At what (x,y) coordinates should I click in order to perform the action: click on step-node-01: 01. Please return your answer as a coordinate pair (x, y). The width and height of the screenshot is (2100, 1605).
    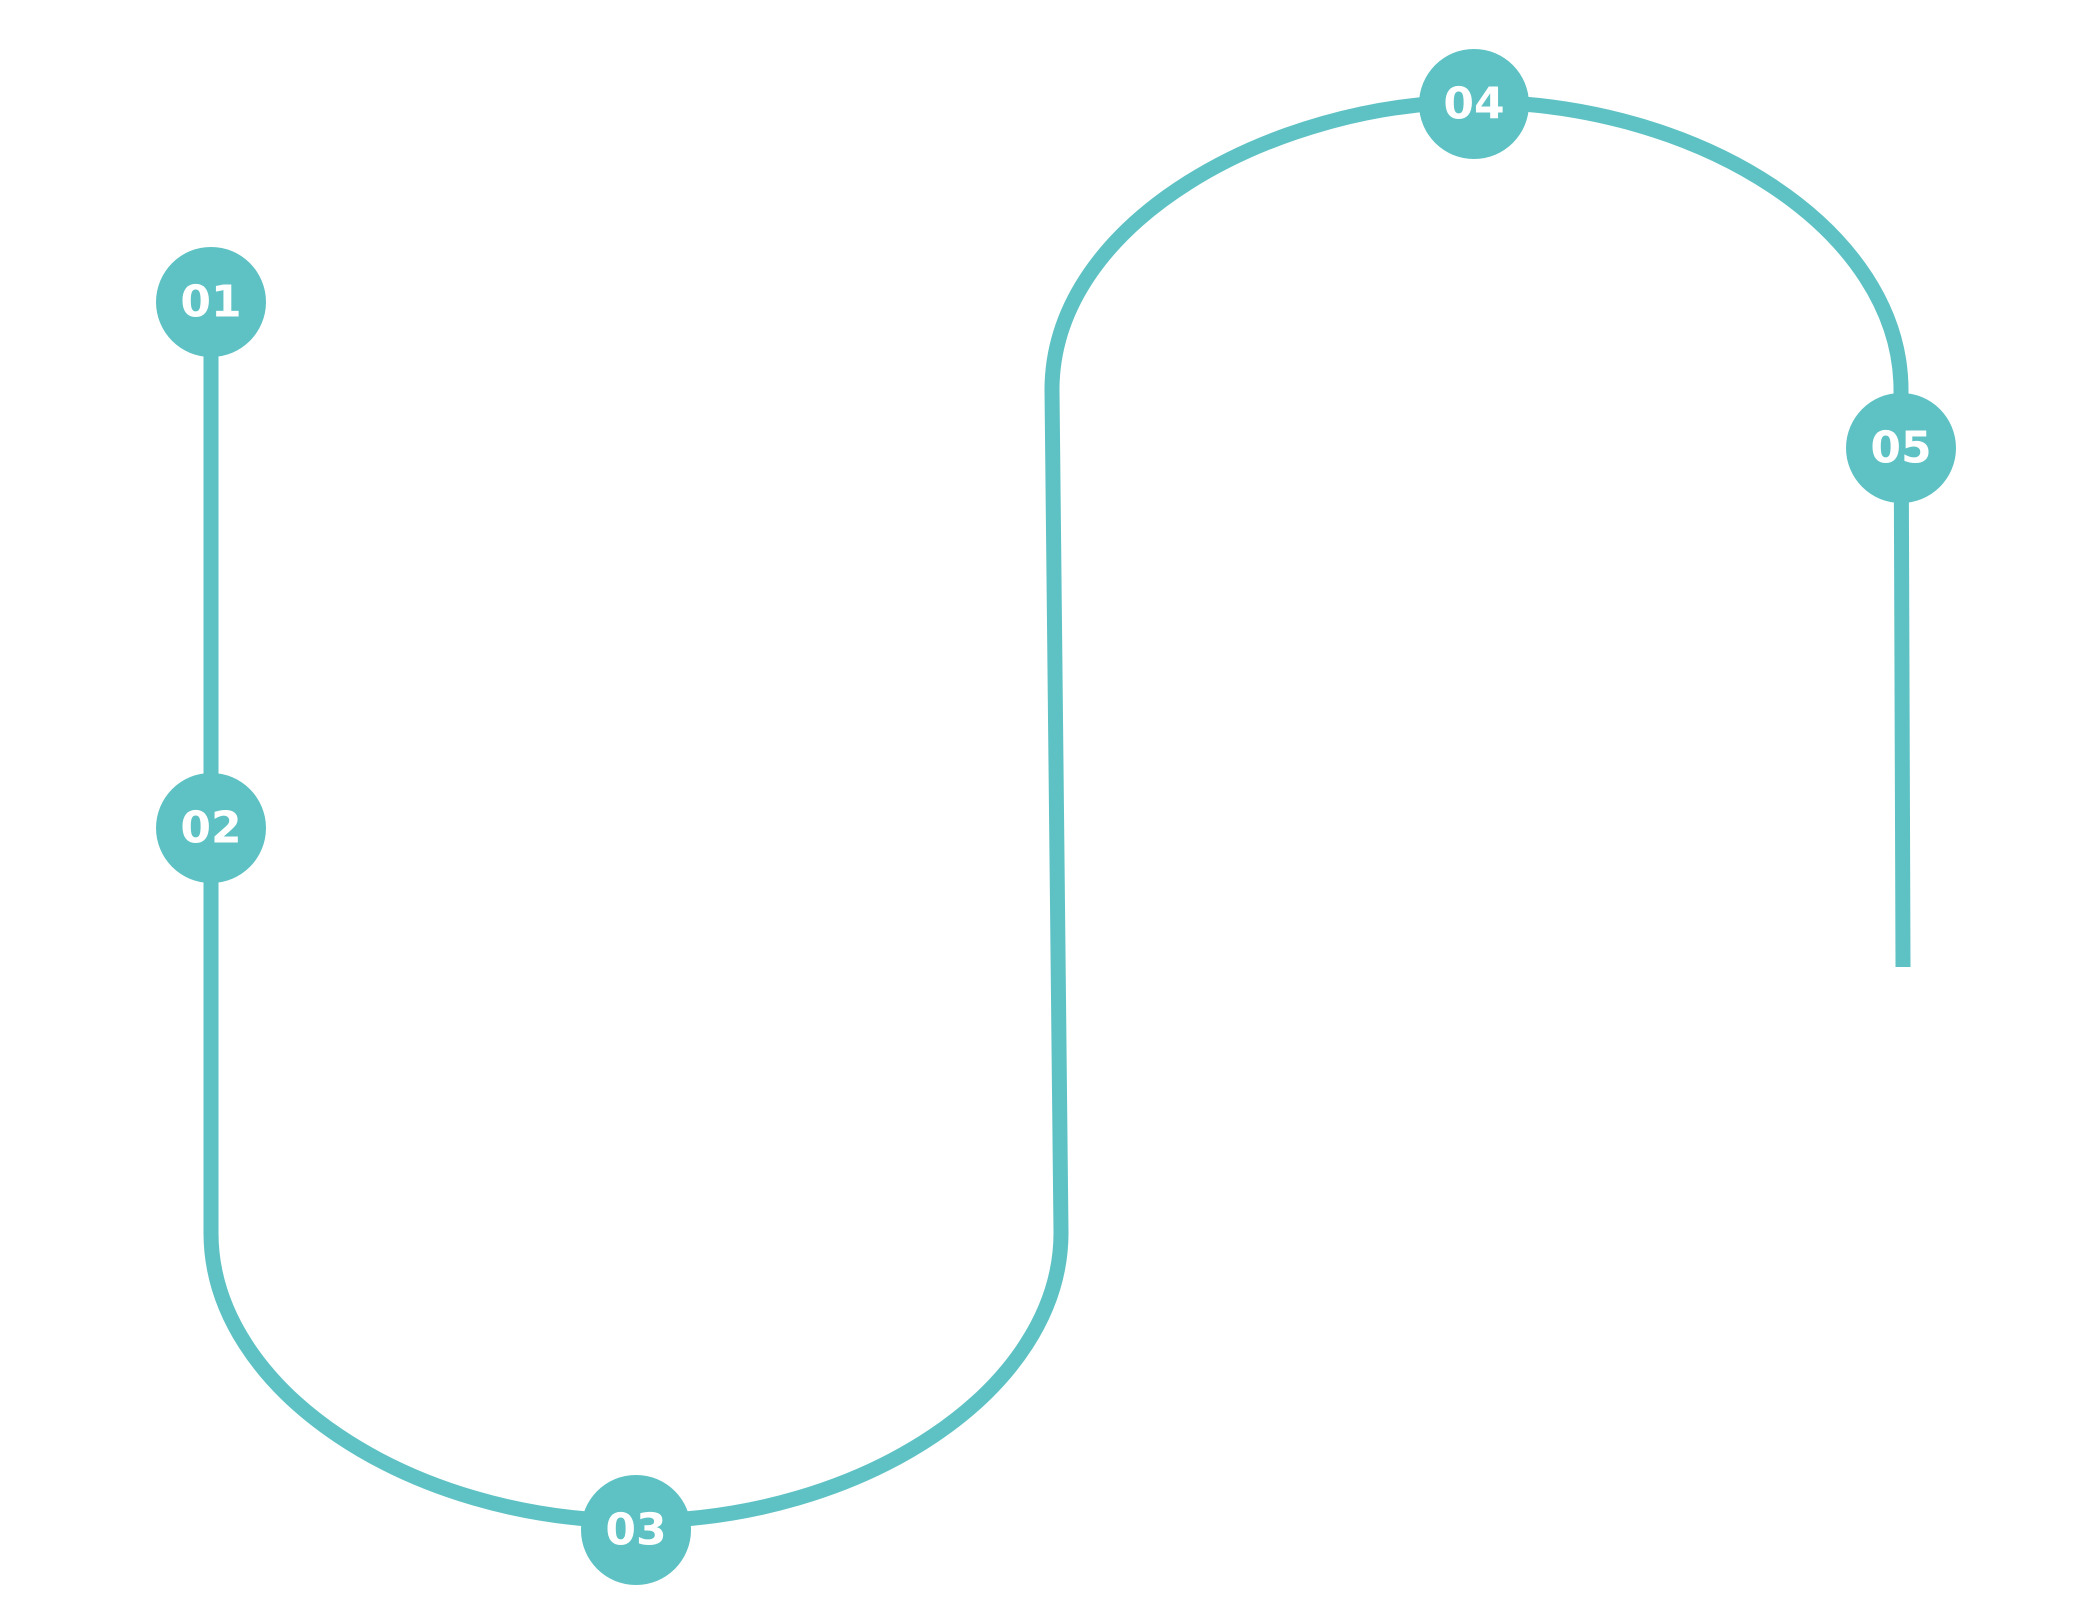
    Looking at the image, I should click on (211, 302).